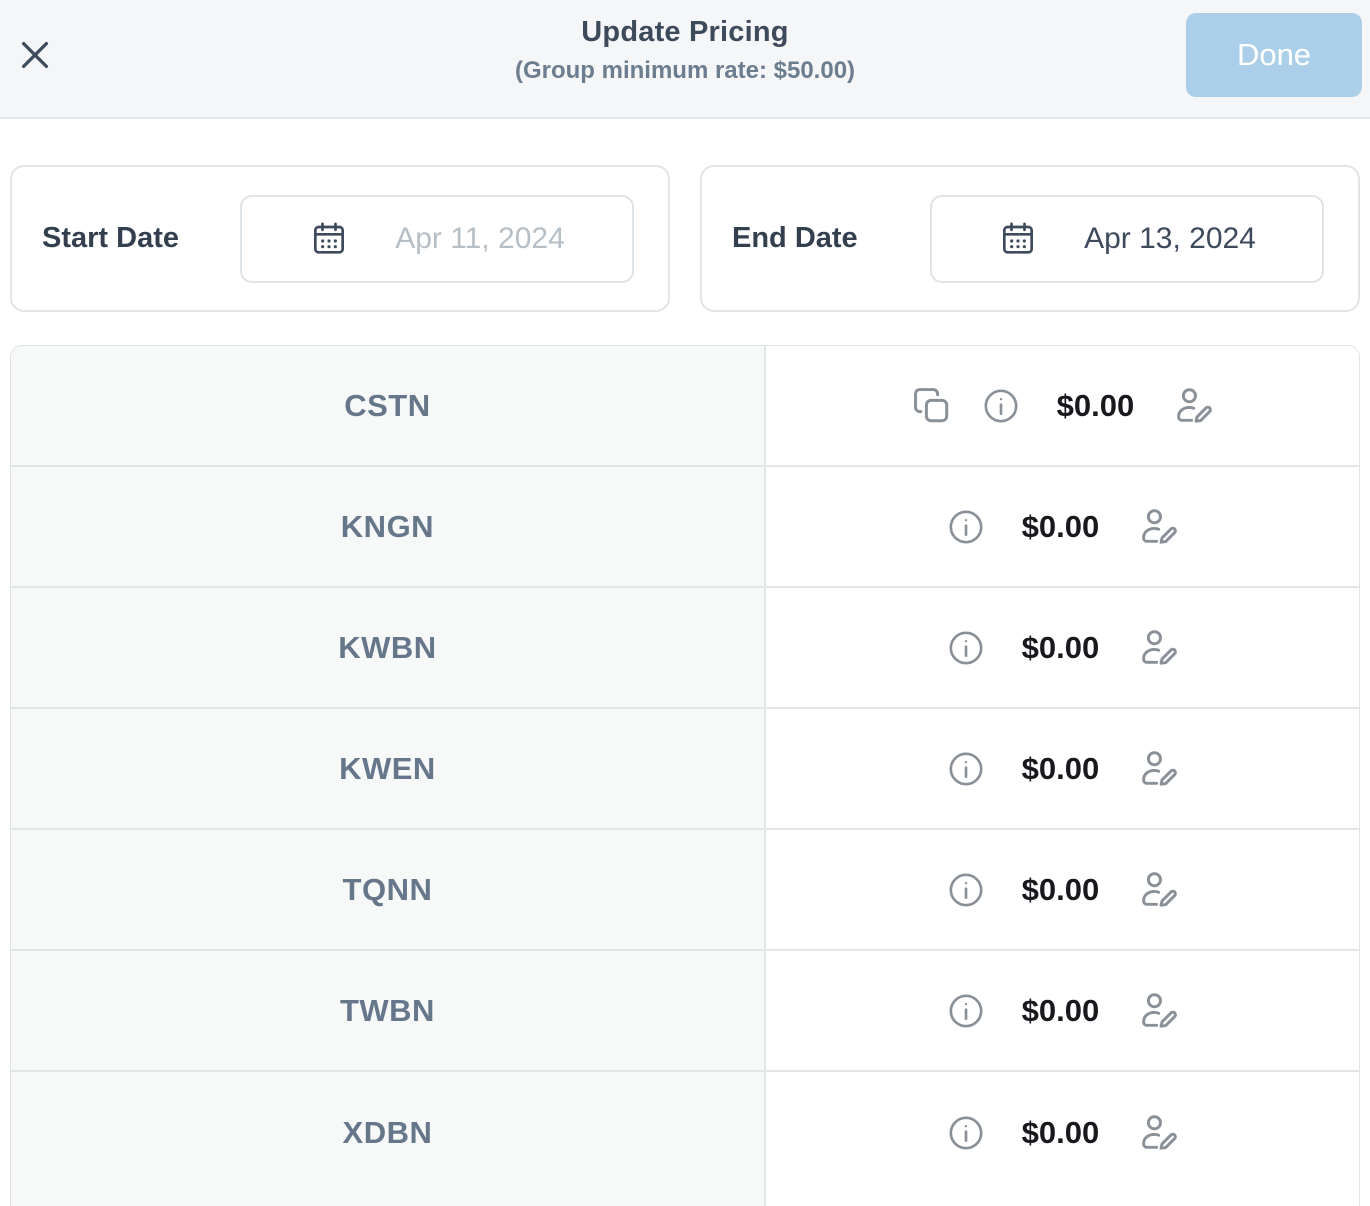 The height and width of the screenshot is (1206, 1370). What do you see at coordinates (110, 238) in the screenshot?
I see `start-date-label: Start Date` at bounding box center [110, 238].